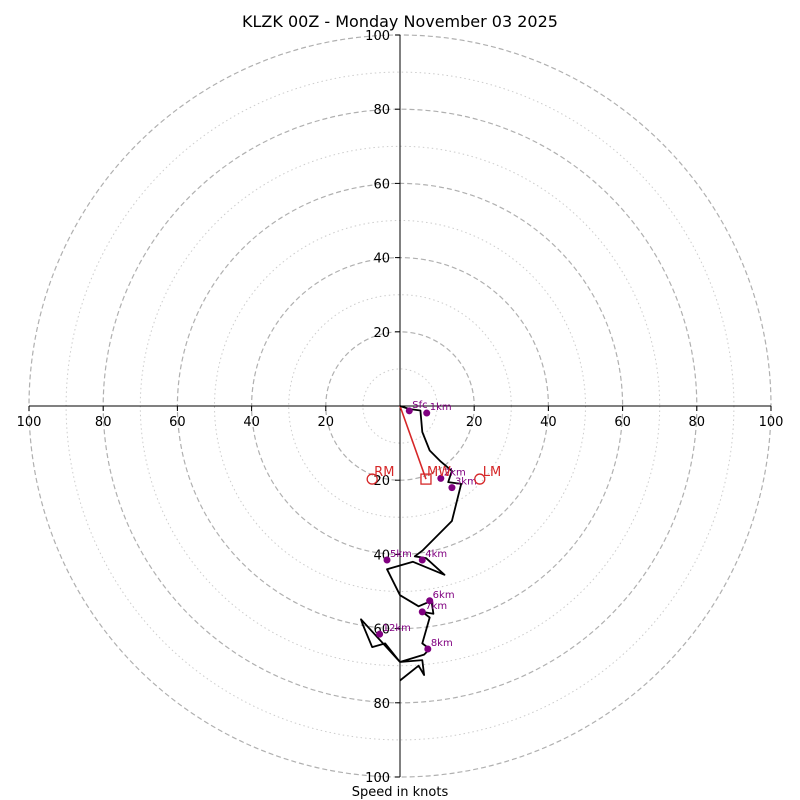  What do you see at coordinates (380, 634) in the screenshot?
I see `height-marker-12km` at bounding box center [380, 634].